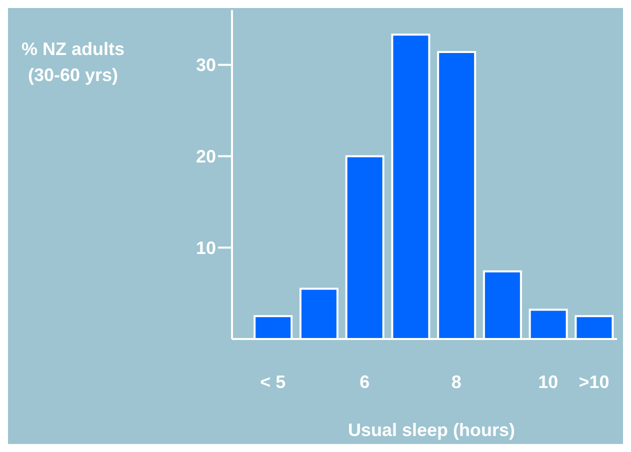 Image resolution: width=631 pixels, height=452 pixels. I want to click on y-tick-label: 30, so click(206, 65).